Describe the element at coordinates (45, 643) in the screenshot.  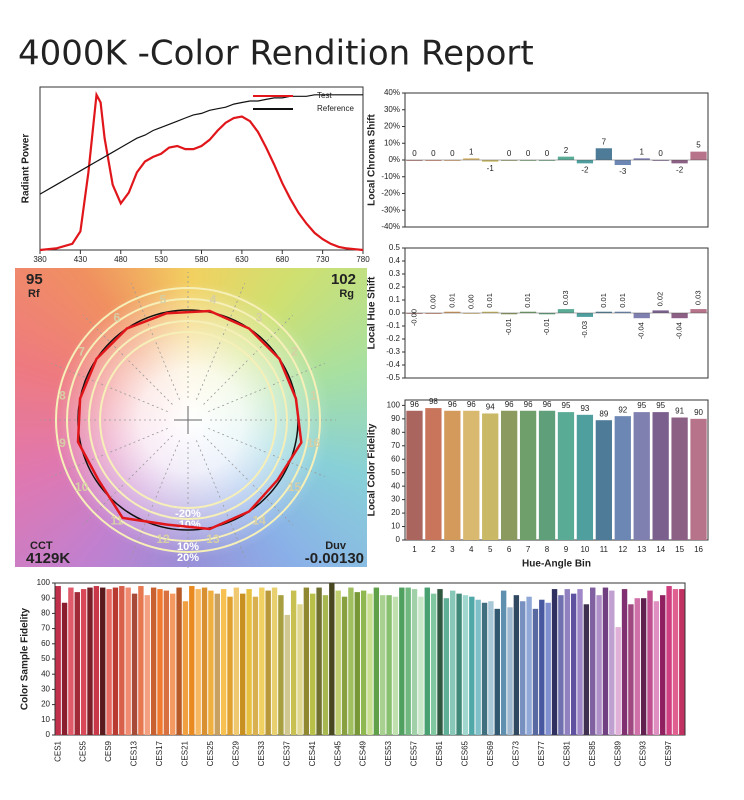
I see `y-tick-label: 60` at that location.